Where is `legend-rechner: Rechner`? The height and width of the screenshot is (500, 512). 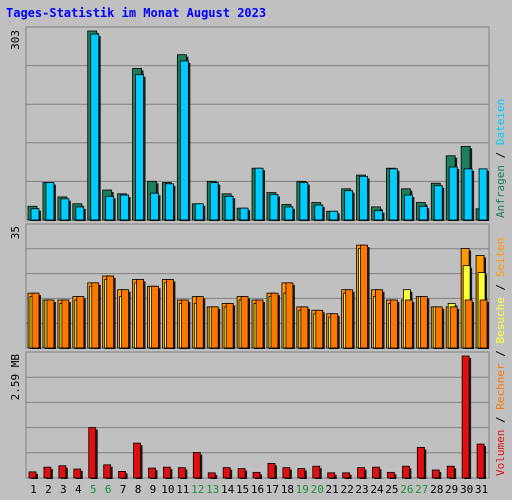 legend-rechner: Rechner is located at coordinates (500, 386).